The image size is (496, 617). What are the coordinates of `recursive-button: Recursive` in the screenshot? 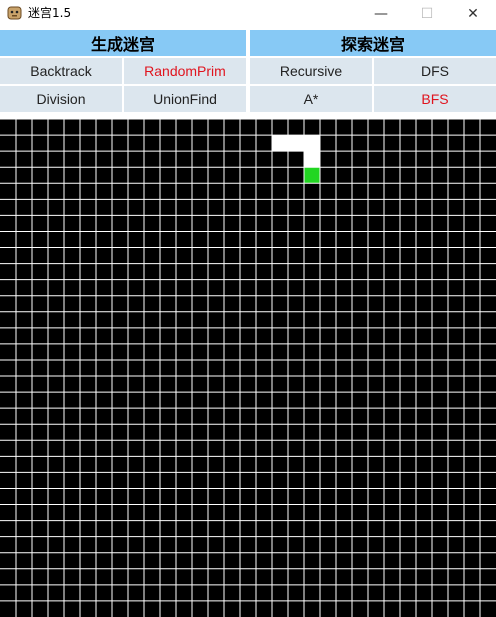 It's located at (311, 71).